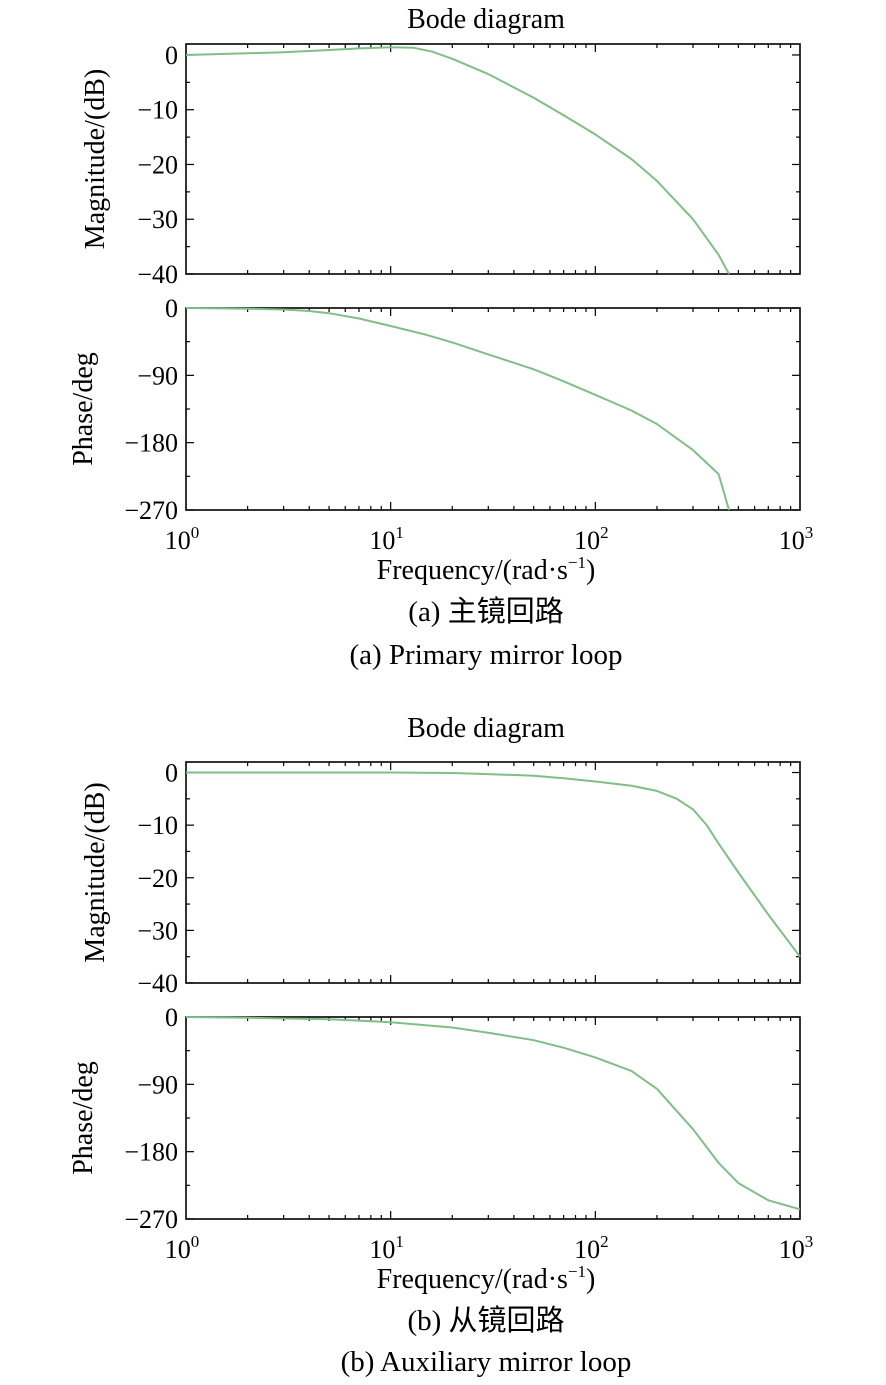  I want to click on chart-a-magnitude-frame, so click(493, 159).